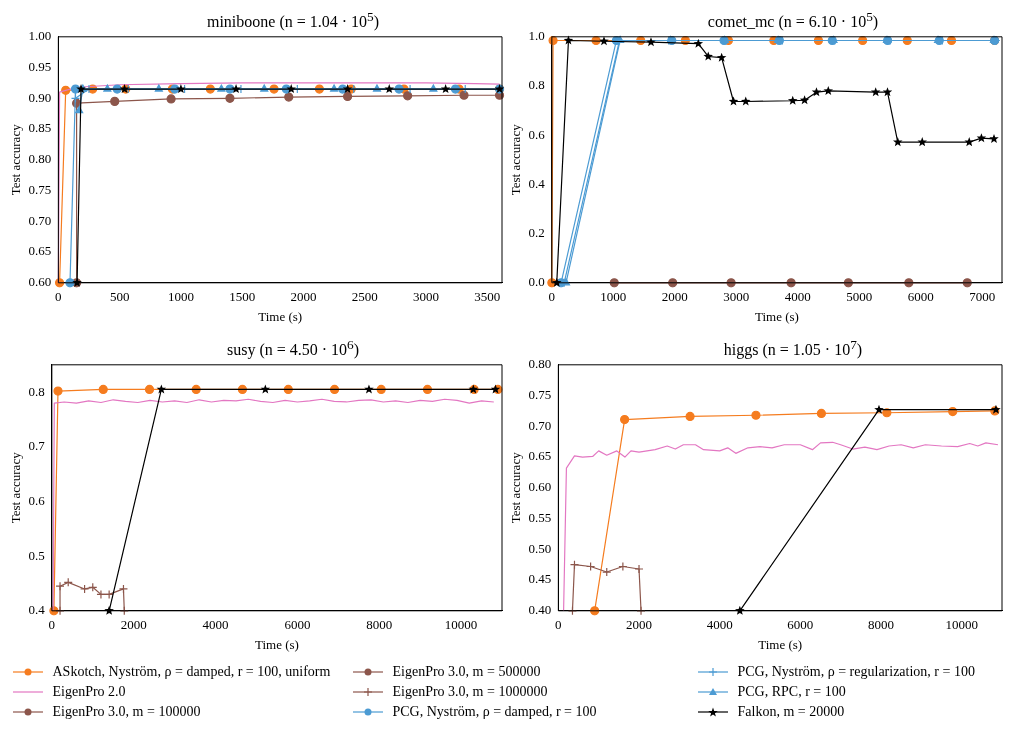 The image size is (1026, 732). Describe the element at coordinates (37, 446) in the screenshot. I see `y-tick-label: 0.7` at that location.